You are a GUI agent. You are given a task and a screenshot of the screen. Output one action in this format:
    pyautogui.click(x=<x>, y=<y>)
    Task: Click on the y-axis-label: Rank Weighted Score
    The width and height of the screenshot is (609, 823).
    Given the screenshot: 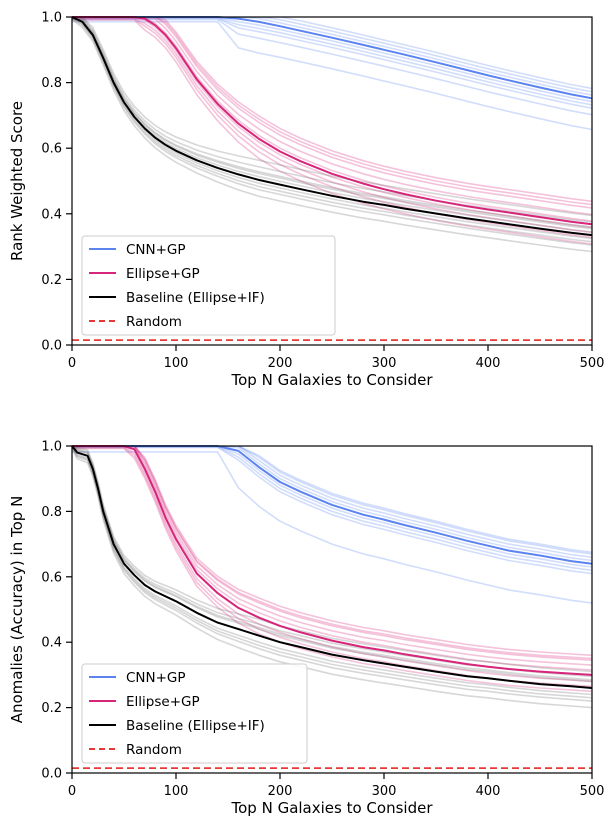 What is the action you would take?
    pyautogui.click(x=17, y=181)
    